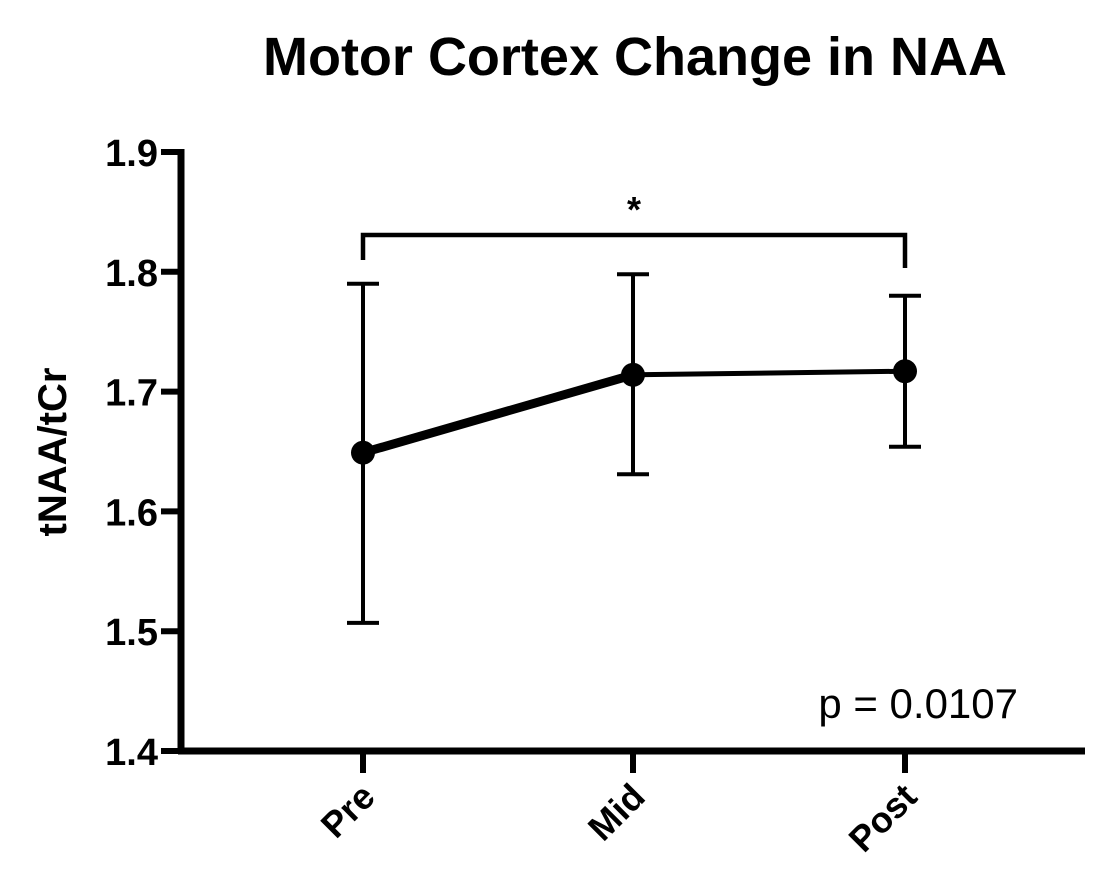  Describe the element at coordinates (633, 374) in the screenshot. I see `data-point-mid` at that location.